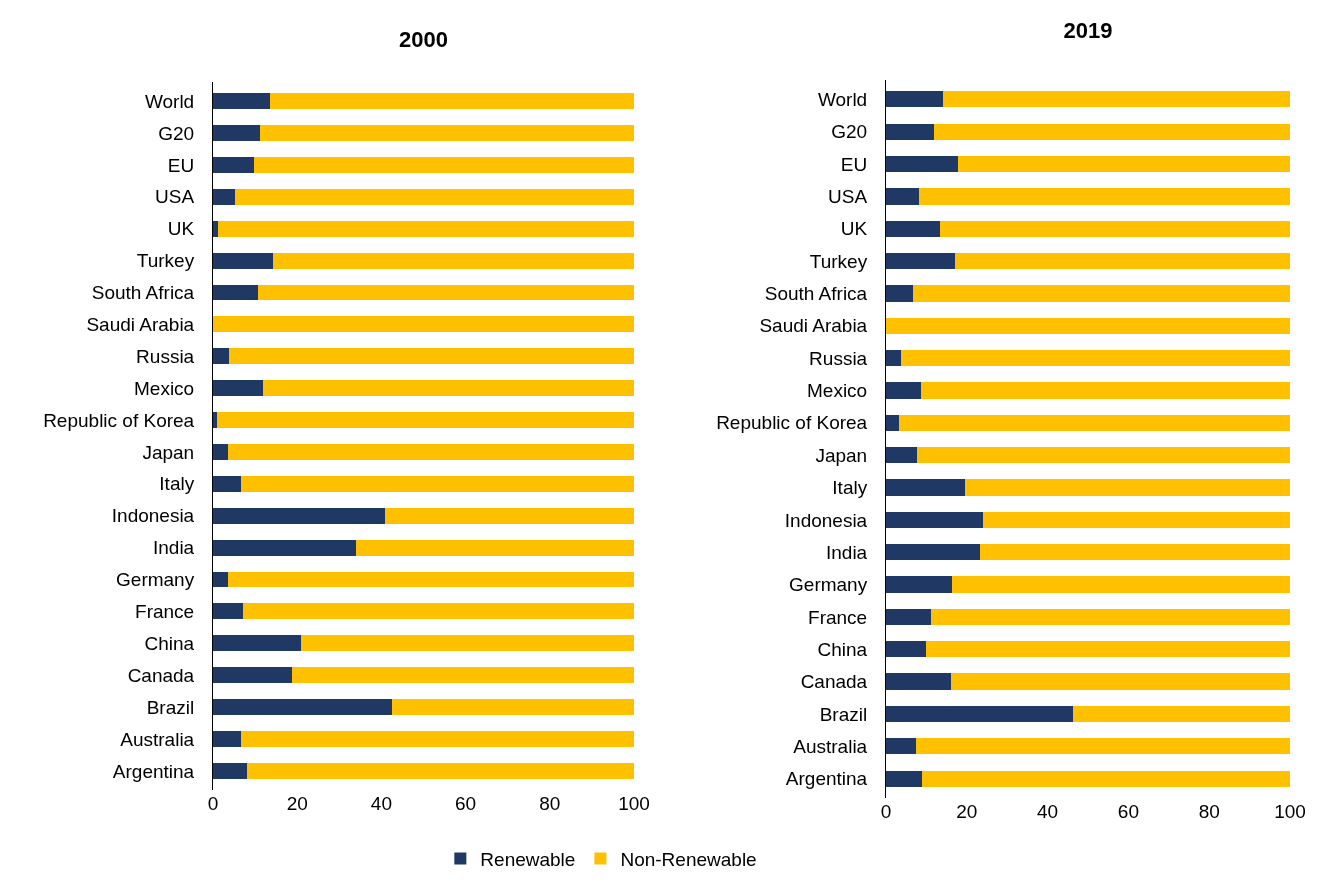 The height and width of the screenshot is (890, 1317). I want to click on y-tick-label: Indonesia, so click(153, 516).